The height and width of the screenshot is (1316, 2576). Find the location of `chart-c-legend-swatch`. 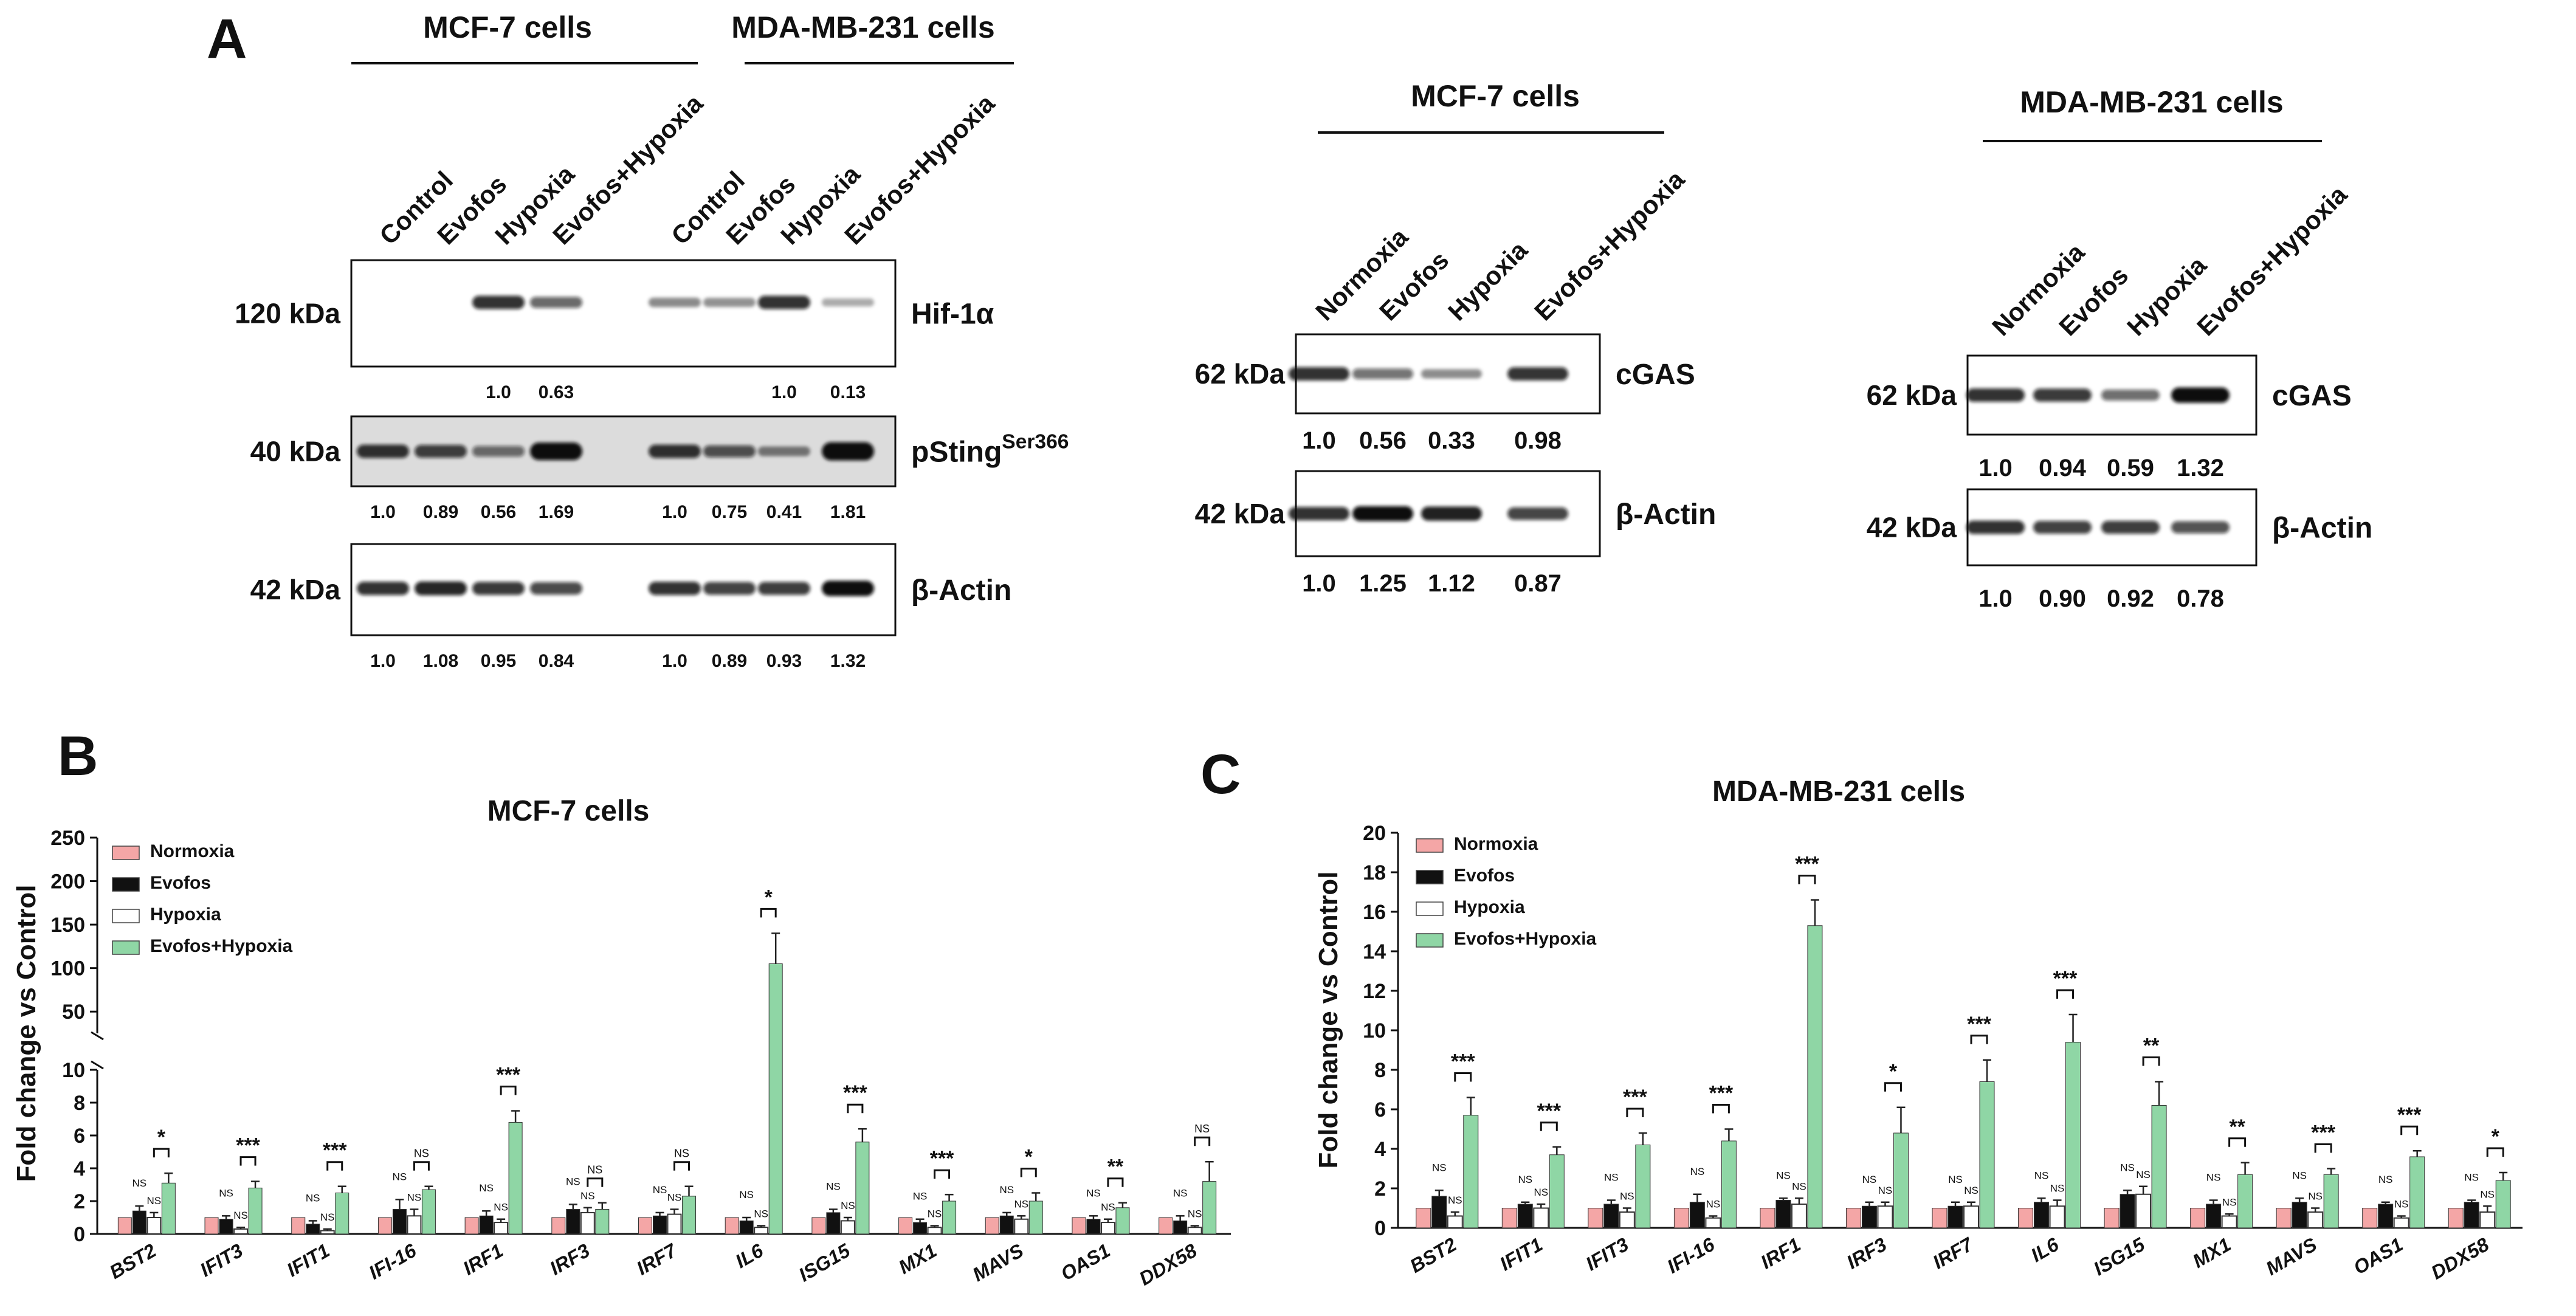

chart-c-legend-swatch is located at coordinates (1430, 877).